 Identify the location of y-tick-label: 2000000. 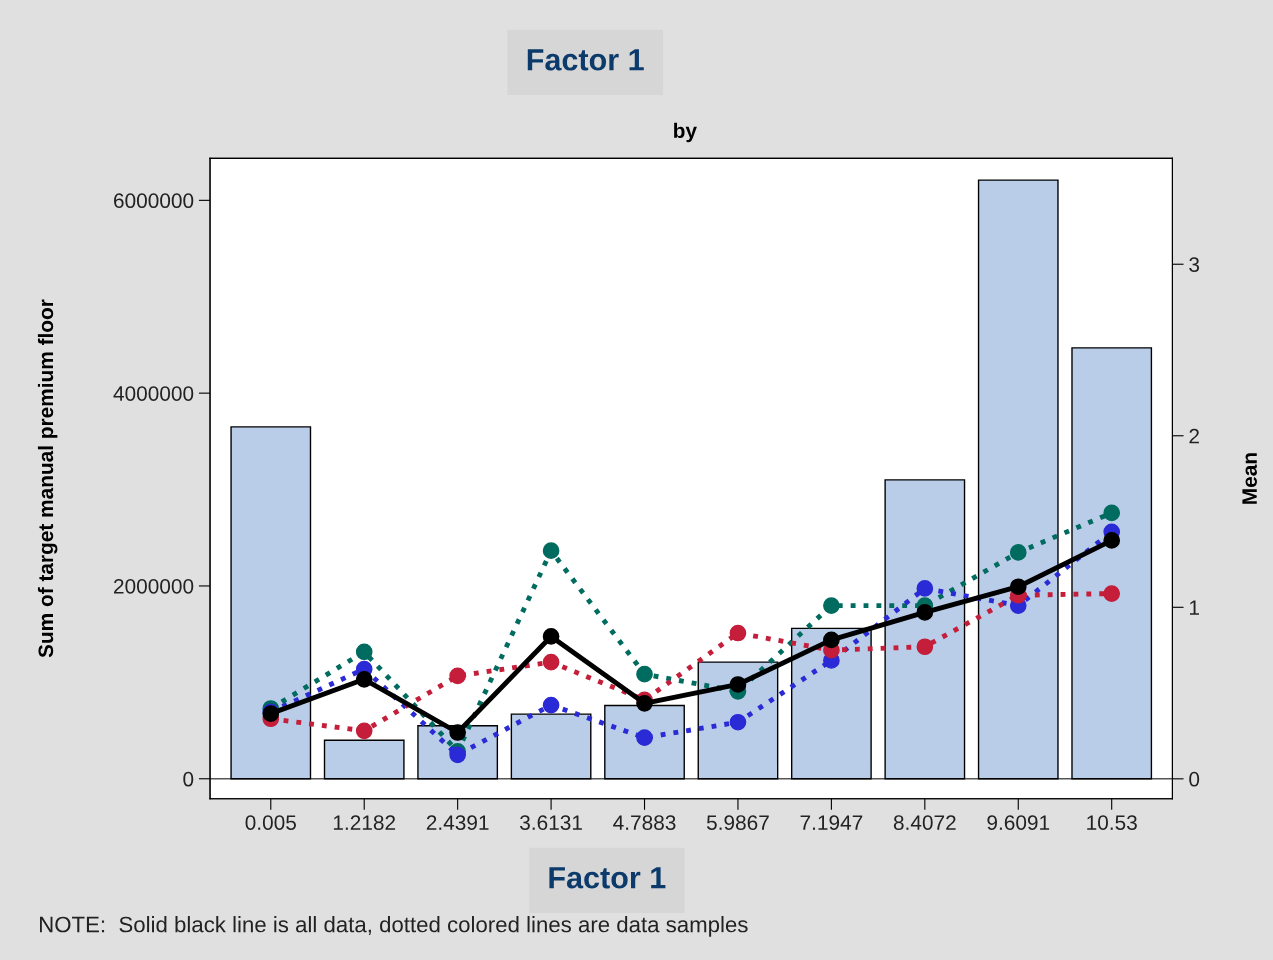
(154, 586).